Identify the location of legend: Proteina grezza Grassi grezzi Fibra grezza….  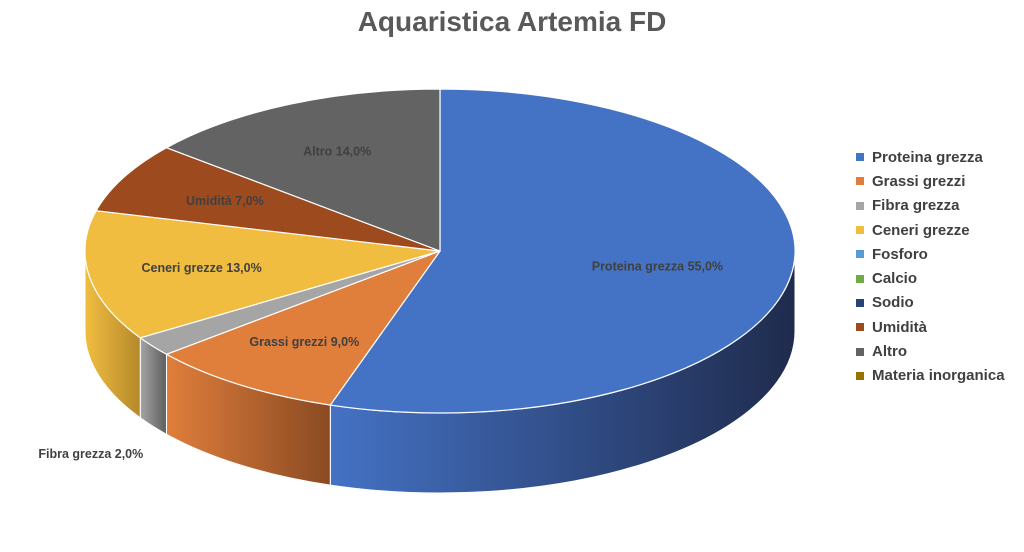
(930, 266).